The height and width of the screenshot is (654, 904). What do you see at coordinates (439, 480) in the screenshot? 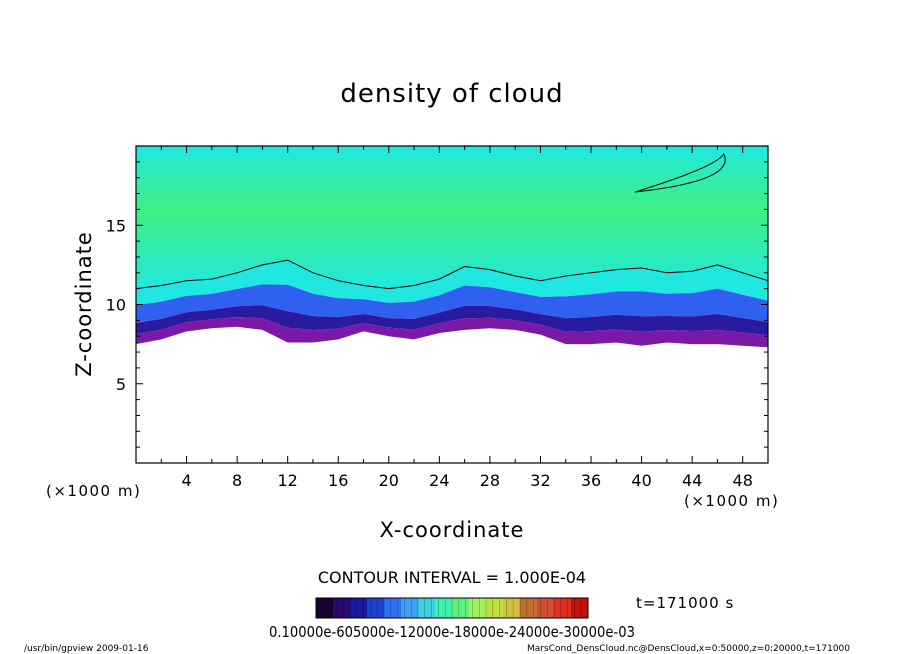
I see `x-tick-label: 24` at bounding box center [439, 480].